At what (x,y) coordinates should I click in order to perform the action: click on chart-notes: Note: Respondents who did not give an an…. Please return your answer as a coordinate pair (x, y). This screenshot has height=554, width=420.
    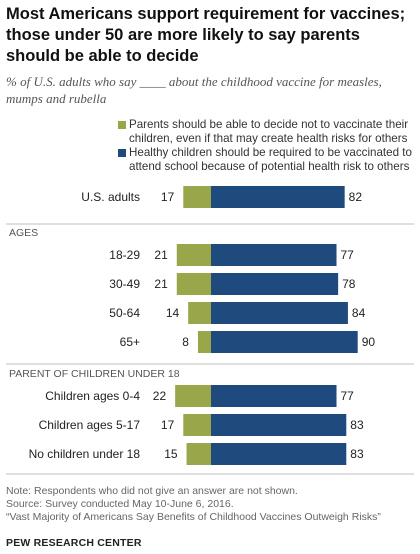
    Looking at the image, I should click on (211, 504).